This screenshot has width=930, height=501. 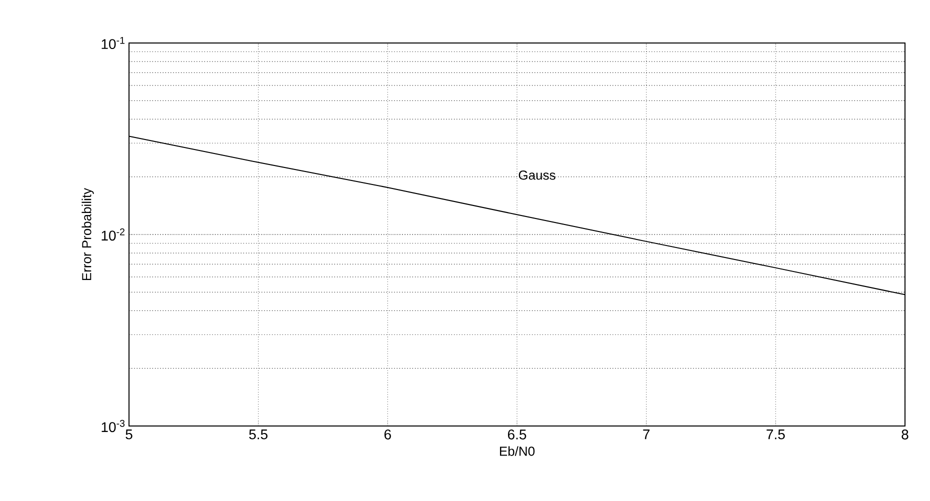 I want to click on x-tick-label: 7.5, so click(x=775, y=435).